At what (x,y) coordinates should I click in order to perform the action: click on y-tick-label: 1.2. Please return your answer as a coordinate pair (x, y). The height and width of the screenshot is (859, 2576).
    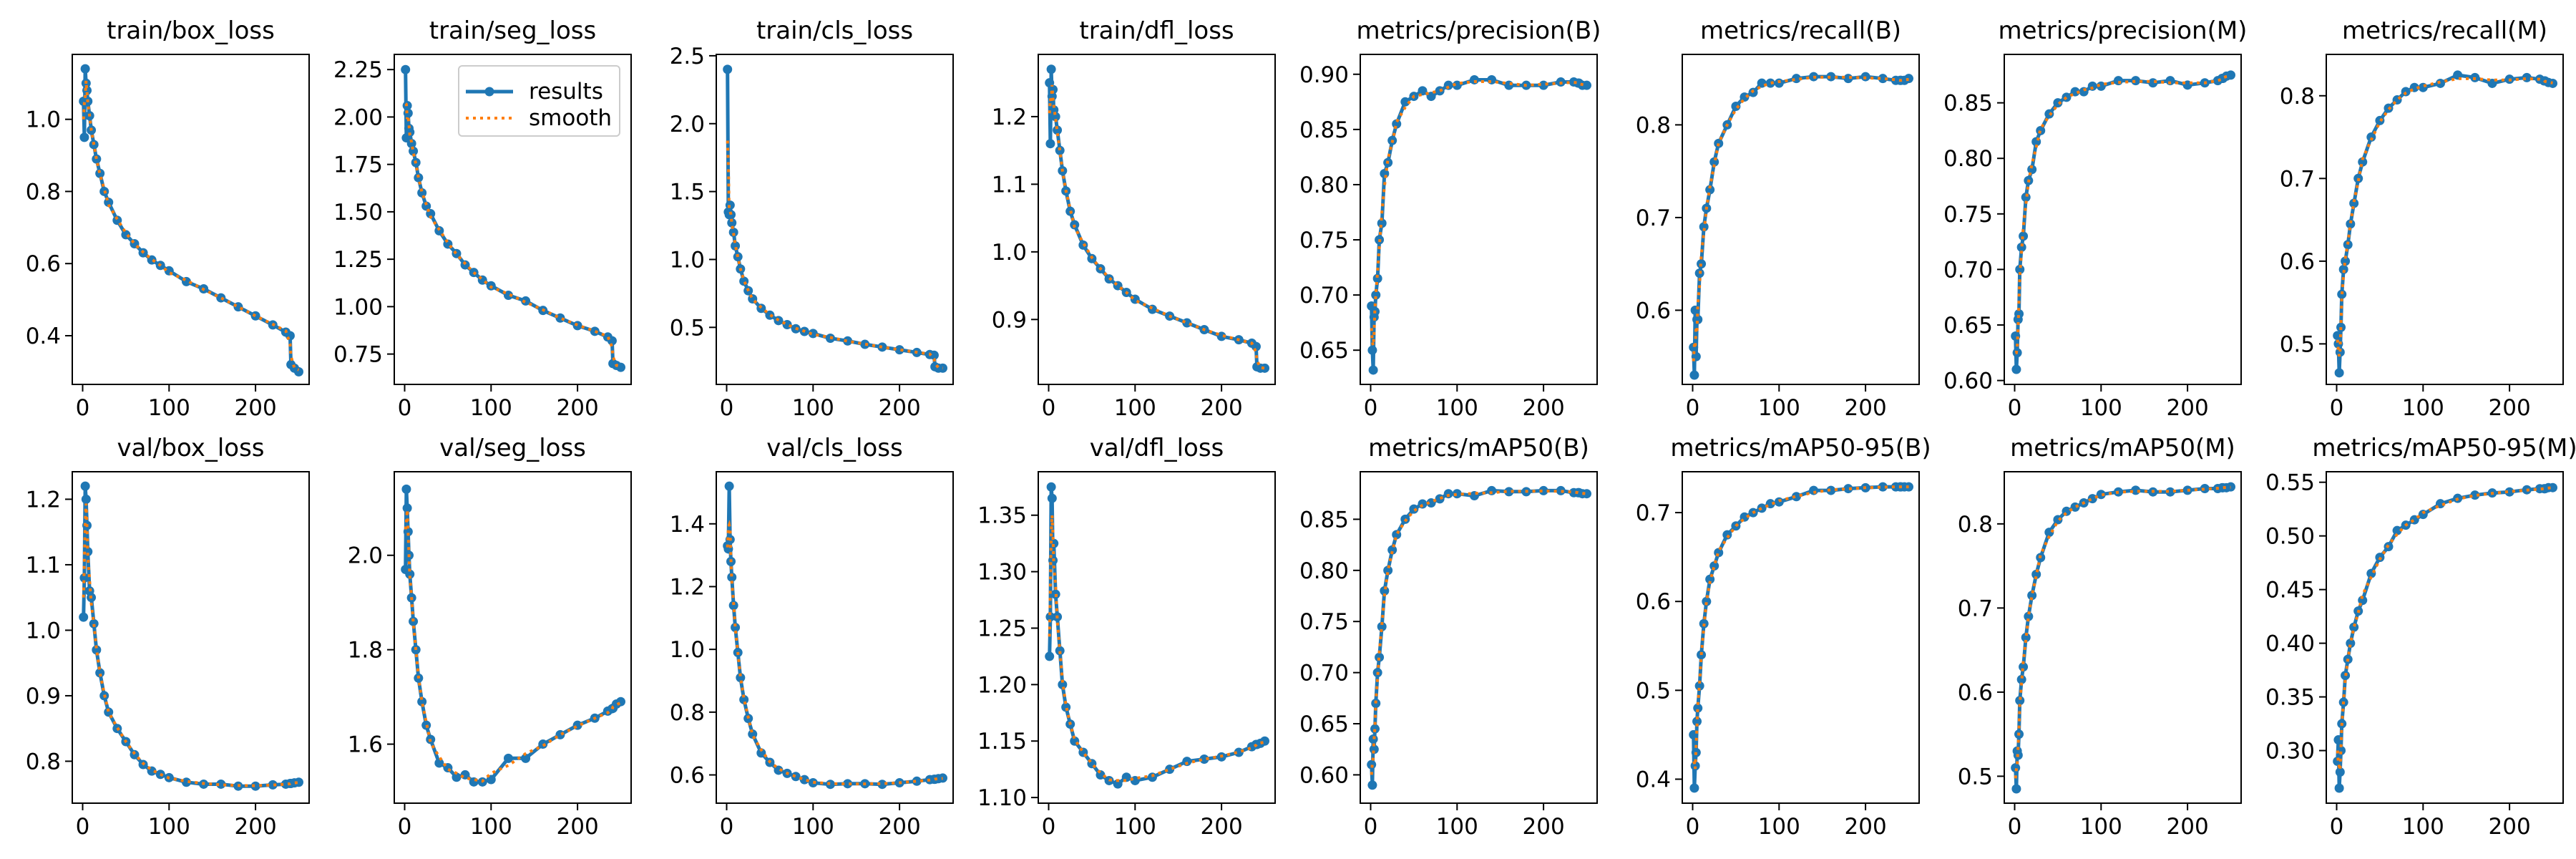
    Looking at the image, I should click on (687, 587).